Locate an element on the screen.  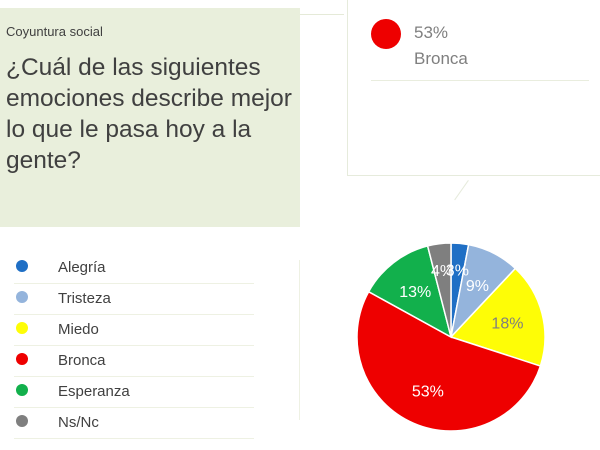
pie-chart: 3%9% 18% 53% 13%4% is located at coordinates (451, 337).